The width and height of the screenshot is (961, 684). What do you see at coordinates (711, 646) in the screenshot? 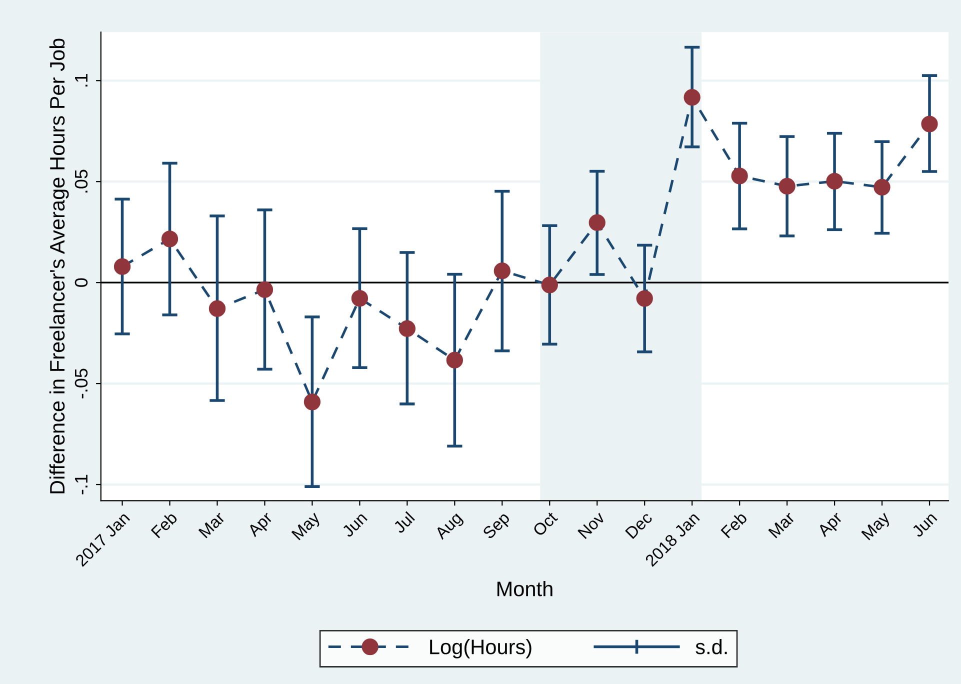
I see `text: s.d.` at bounding box center [711, 646].